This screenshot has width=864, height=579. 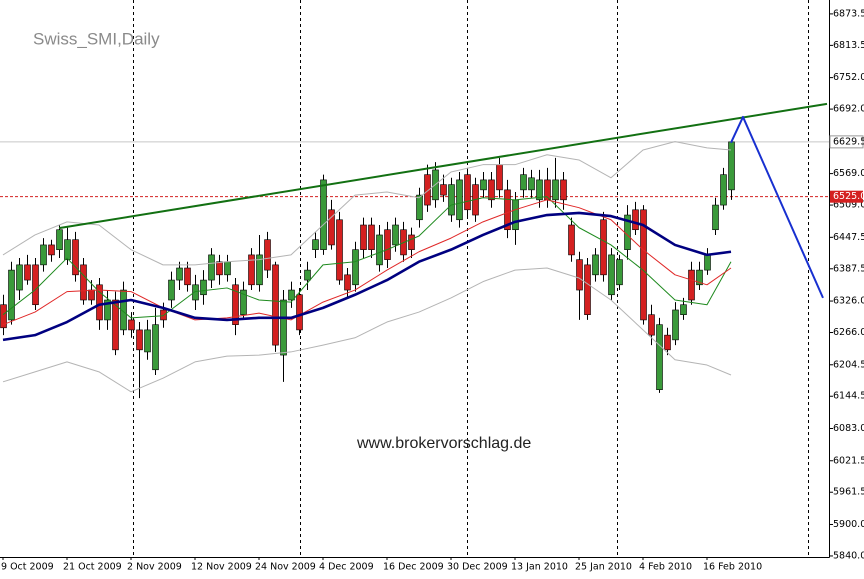 What do you see at coordinates (443, 443) in the screenshot?
I see `watermark: www.brokervorschlag.de` at bounding box center [443, 443].